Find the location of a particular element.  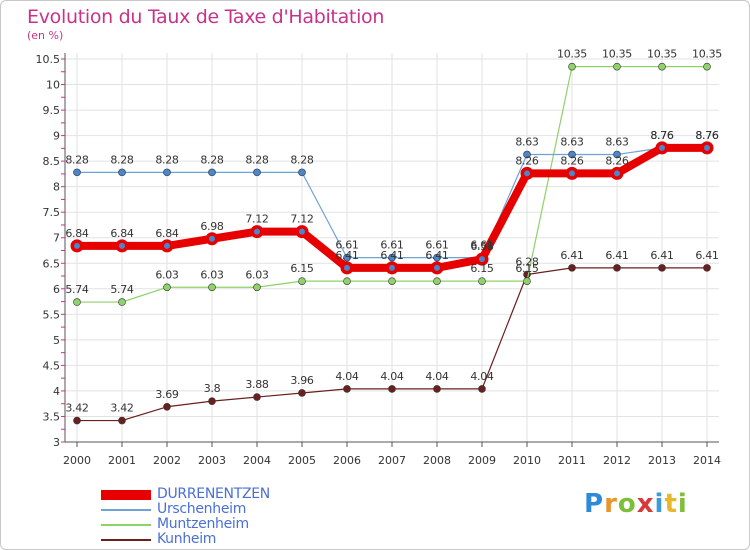

x-tick-label: 2003 is located at coordinates (212, 460).